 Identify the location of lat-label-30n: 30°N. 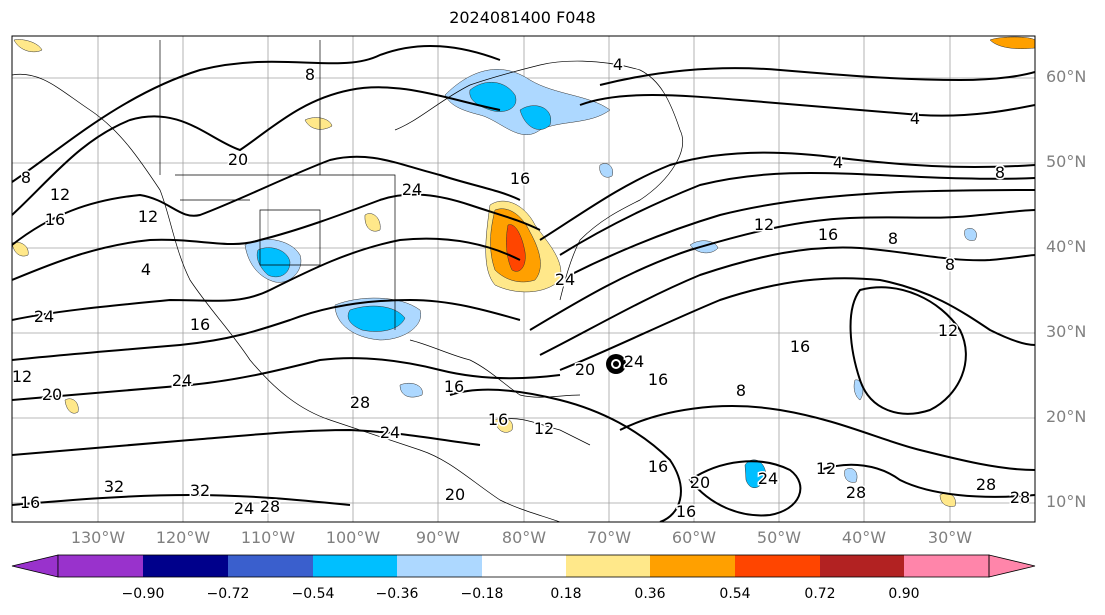
(1066, 331).